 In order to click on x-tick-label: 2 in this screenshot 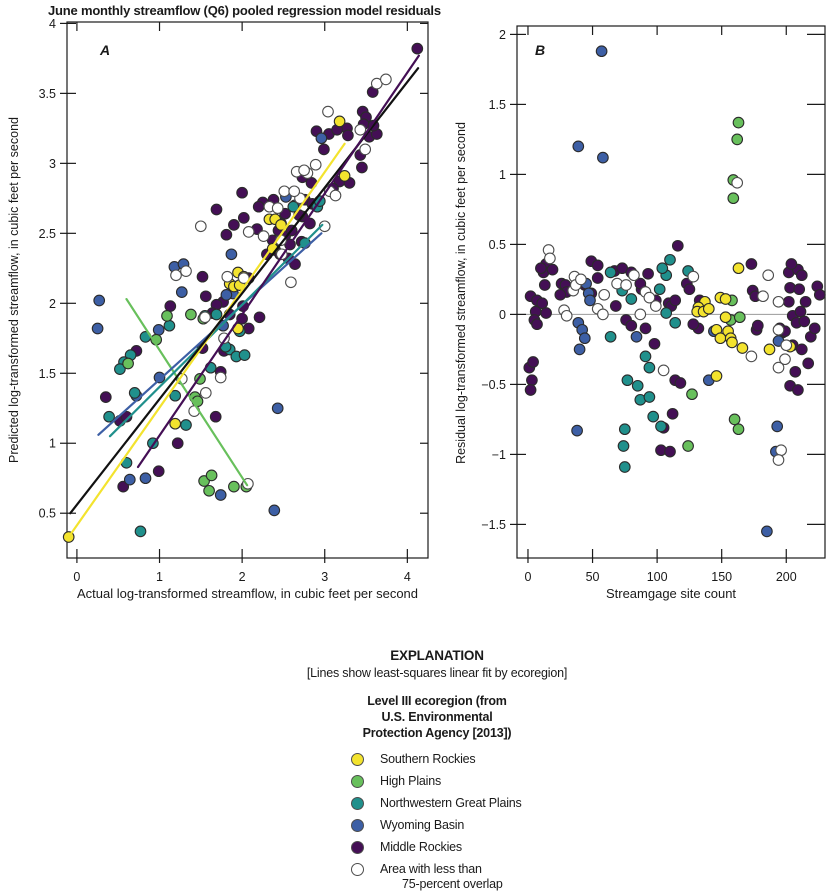, I will do `click(242, 577)`.